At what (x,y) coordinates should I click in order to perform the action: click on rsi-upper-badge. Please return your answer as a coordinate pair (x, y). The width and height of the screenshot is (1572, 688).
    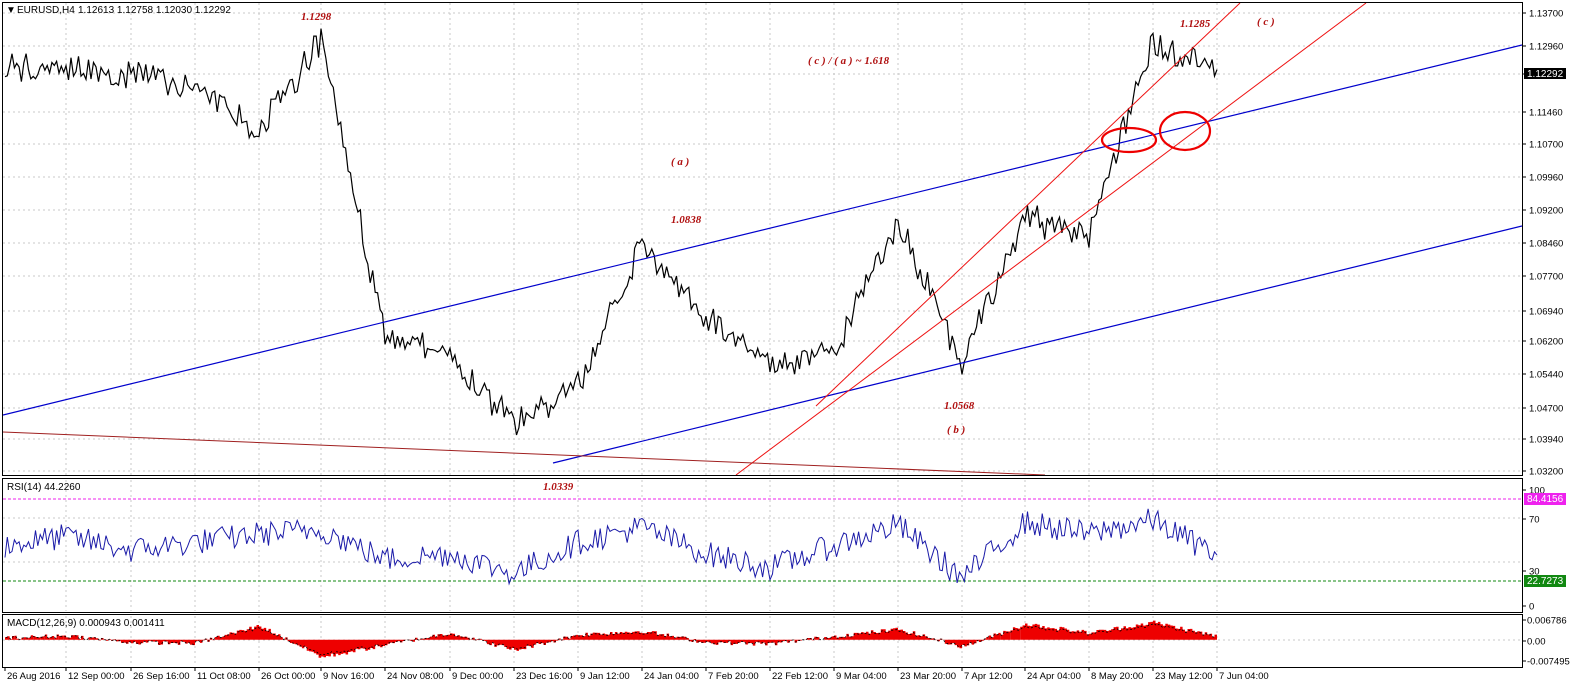
    Looking at the image, I should click on (1545, 499).